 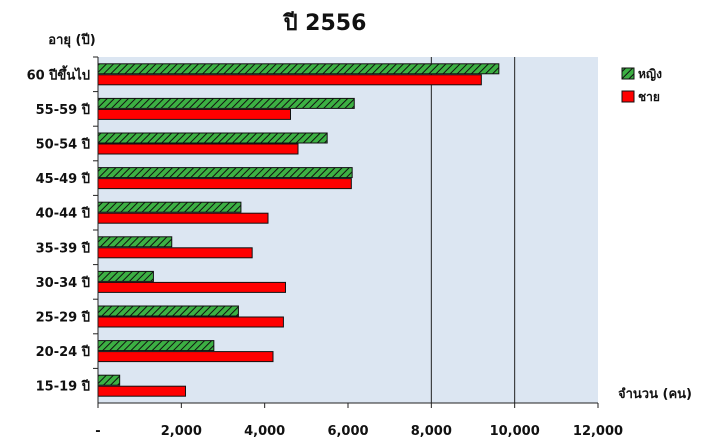 I want to click on x-tick-label: -, so click(x=97, y=431).